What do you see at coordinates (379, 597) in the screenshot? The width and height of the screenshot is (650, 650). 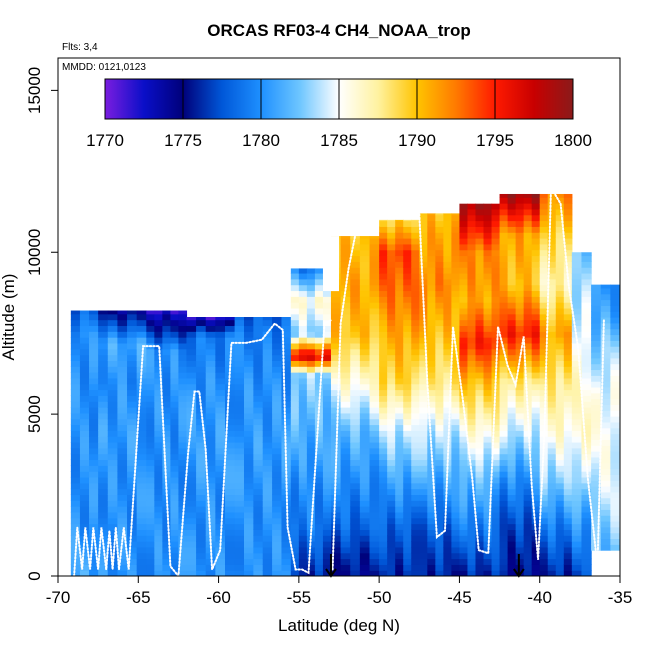 I see `x-tick-label: -50` at bounding box center [379, 597].